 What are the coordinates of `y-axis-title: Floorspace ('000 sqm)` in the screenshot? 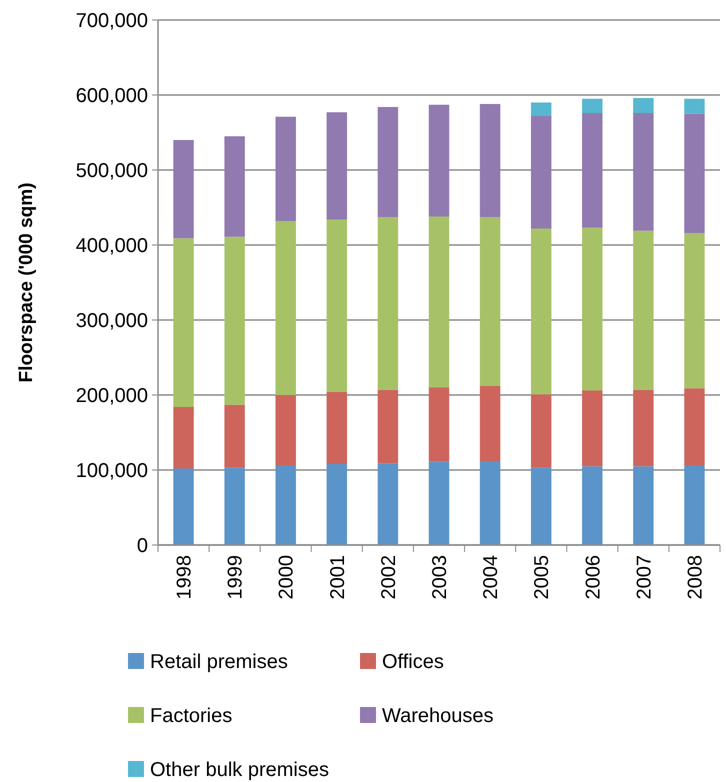 It's located at (26, 282).